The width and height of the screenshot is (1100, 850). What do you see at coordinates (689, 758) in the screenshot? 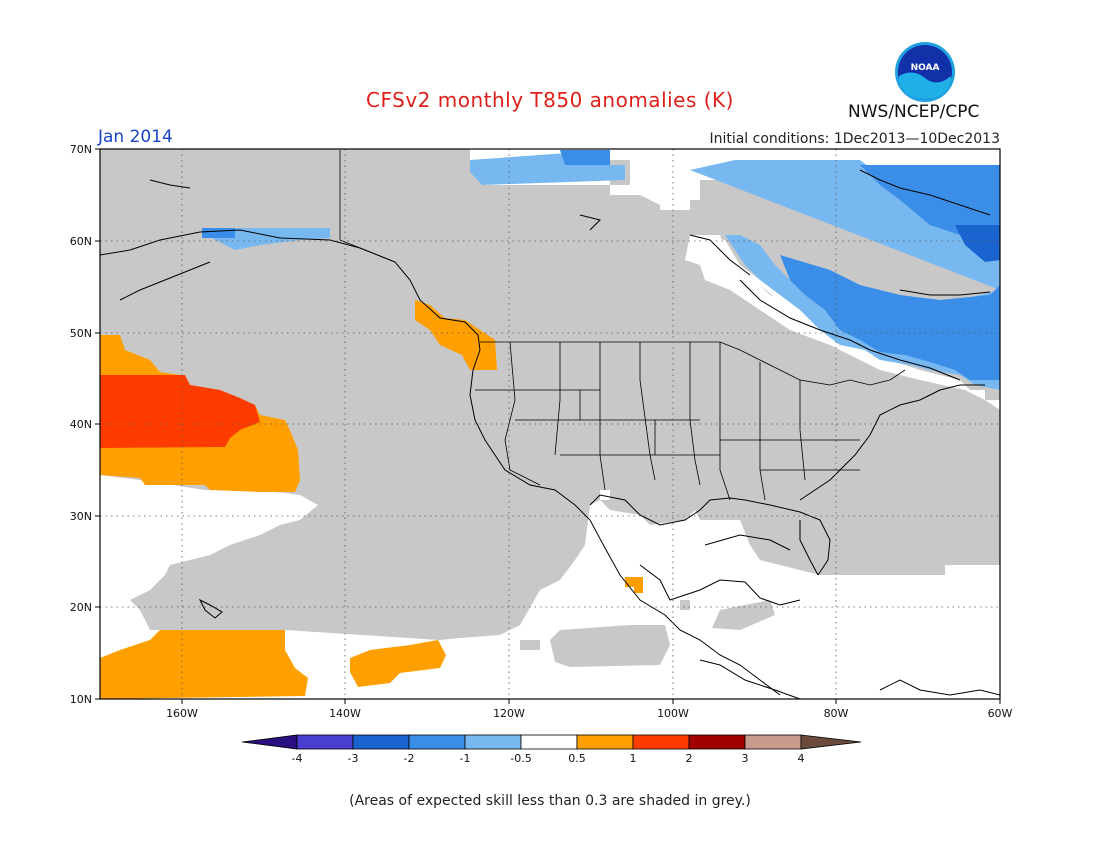
I see `colorbar-label: 2` at bounding box center [689, 758].